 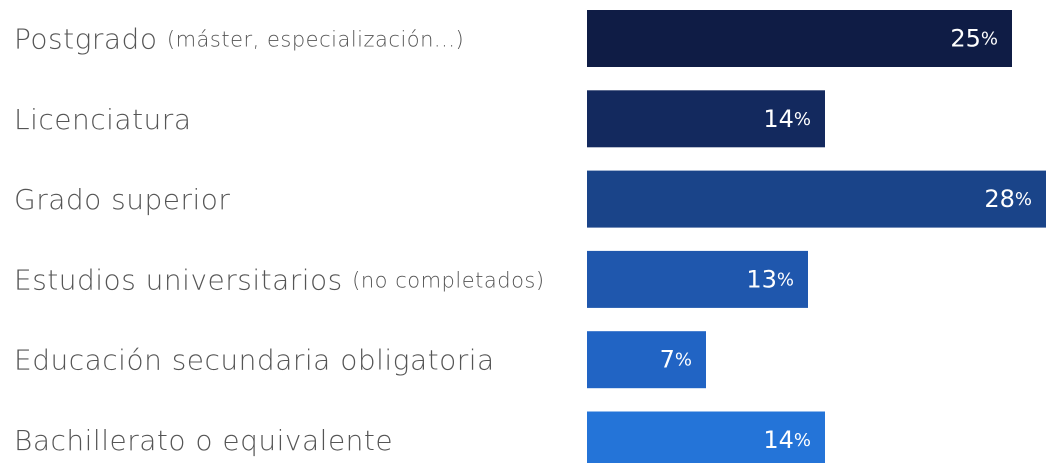 I want to click on value-label: 7%, so click(x=676, y=360).